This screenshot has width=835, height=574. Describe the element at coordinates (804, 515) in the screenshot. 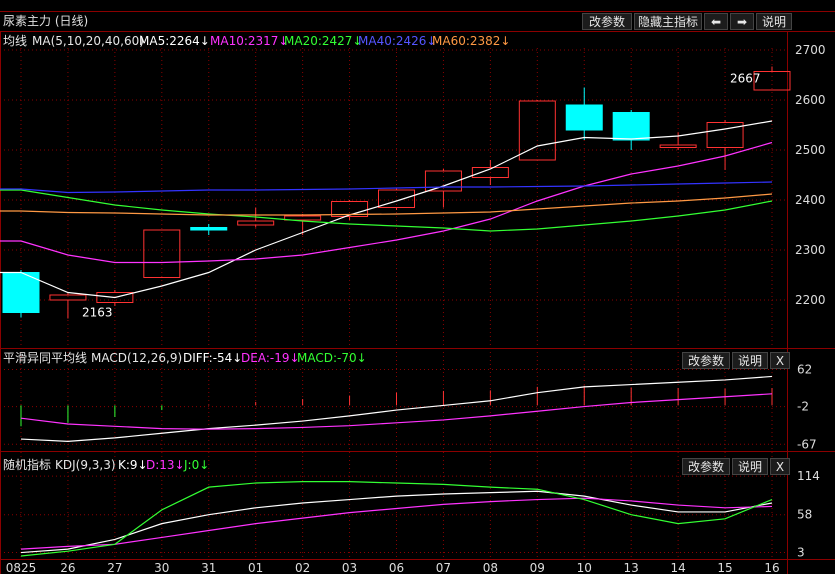

I see `kdj-y-tick-label: 58` at that location.